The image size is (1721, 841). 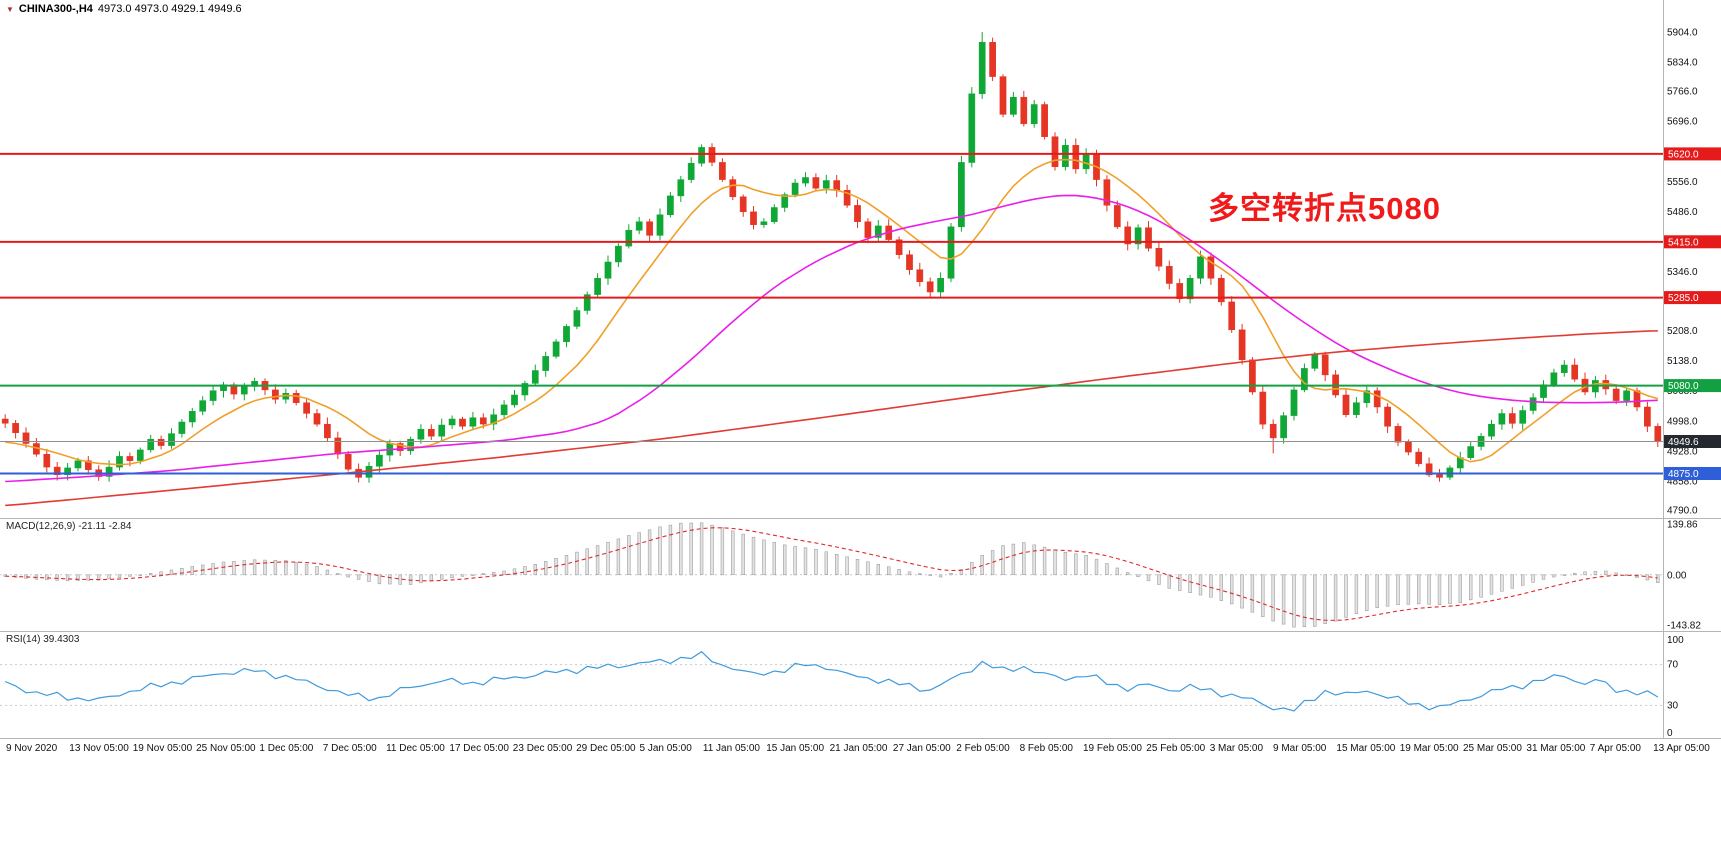 What do you see at coordinates (1555, 748) in the screenshot?
I see `time-axis-label: 31 Mar 05:00` at bounding box center [1555, 748].